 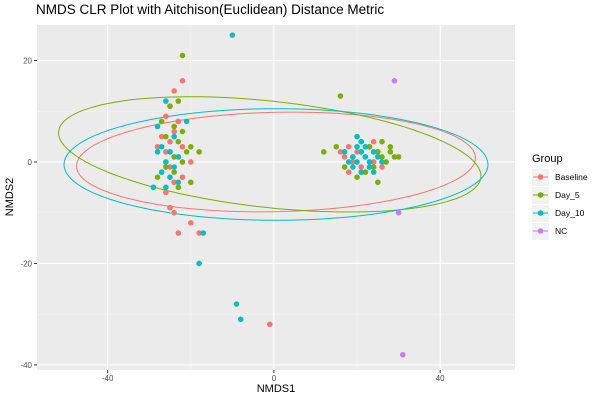 What do you see at coordinates (276, 389) in the screenshot?
I see `x-axis-title: NMDS1` at bounding box center [276, 389].